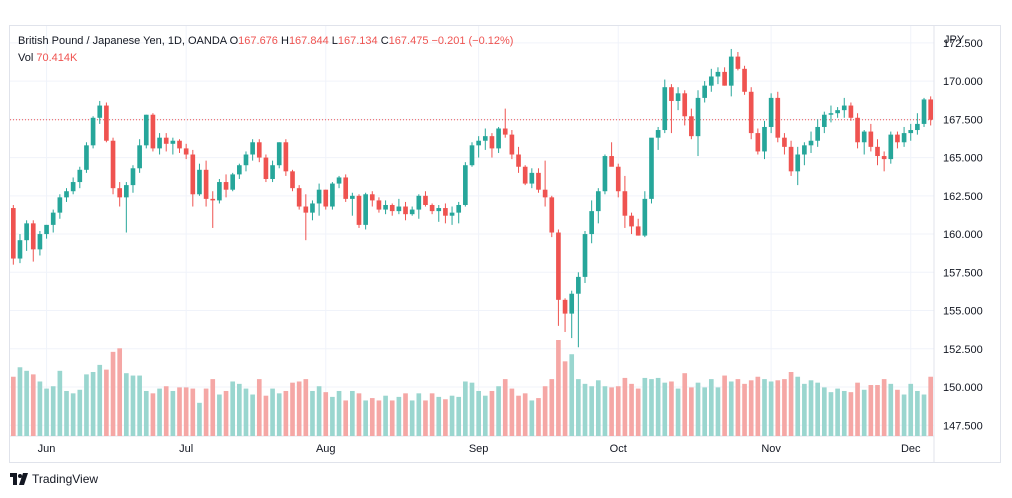 This screenshot has height=498, width=1012. What do you see at coordinates (308, 41) in the screenshot?
I see `high-value: 167.844` at bounding box center [308, 41].